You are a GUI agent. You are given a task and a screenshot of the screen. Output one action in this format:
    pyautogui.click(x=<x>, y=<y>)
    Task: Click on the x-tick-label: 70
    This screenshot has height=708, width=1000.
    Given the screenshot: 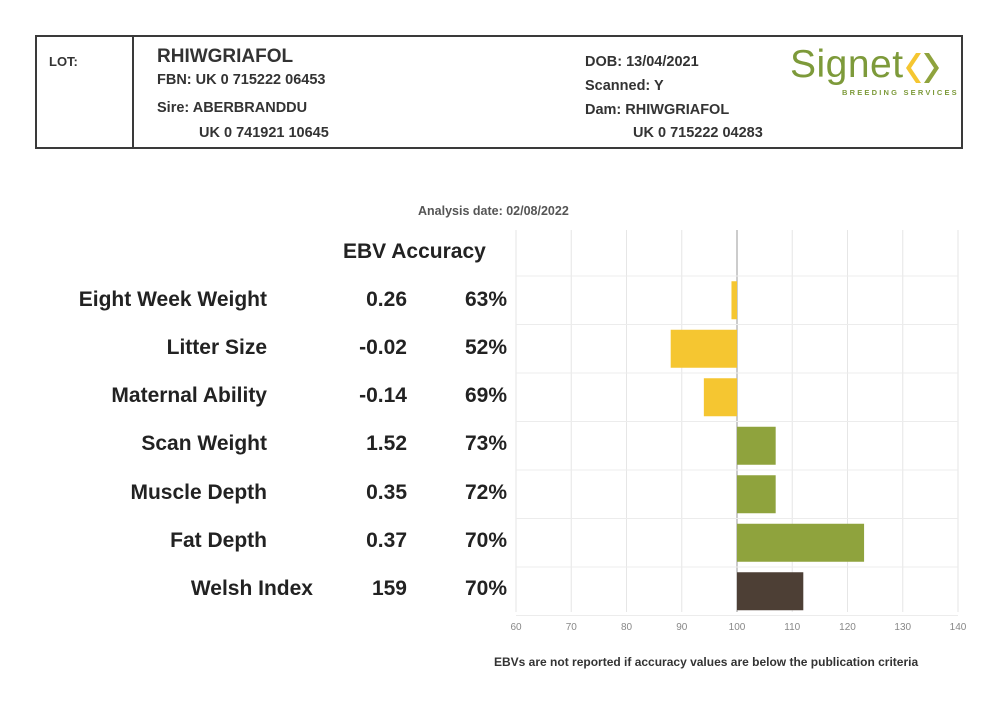 What is the action you would take?
    pyautogui.click(x=572, y=627)
    